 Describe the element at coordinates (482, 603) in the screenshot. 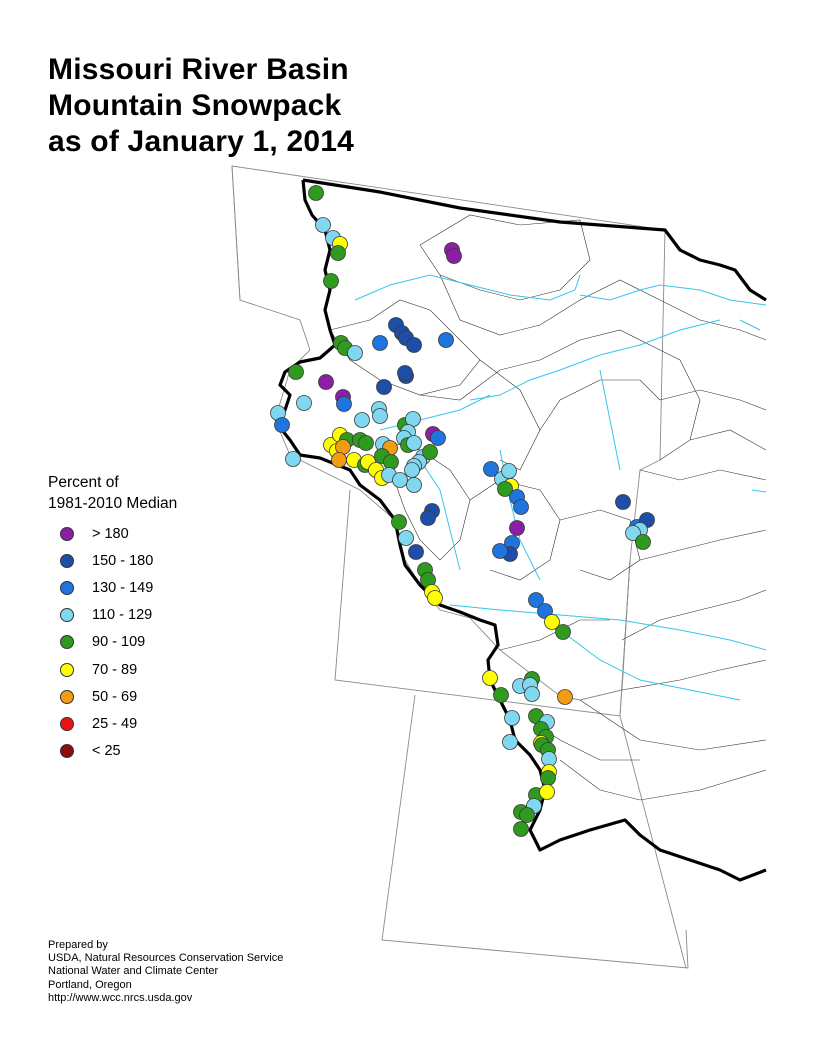

I see `wyoming-boundary` at that location.